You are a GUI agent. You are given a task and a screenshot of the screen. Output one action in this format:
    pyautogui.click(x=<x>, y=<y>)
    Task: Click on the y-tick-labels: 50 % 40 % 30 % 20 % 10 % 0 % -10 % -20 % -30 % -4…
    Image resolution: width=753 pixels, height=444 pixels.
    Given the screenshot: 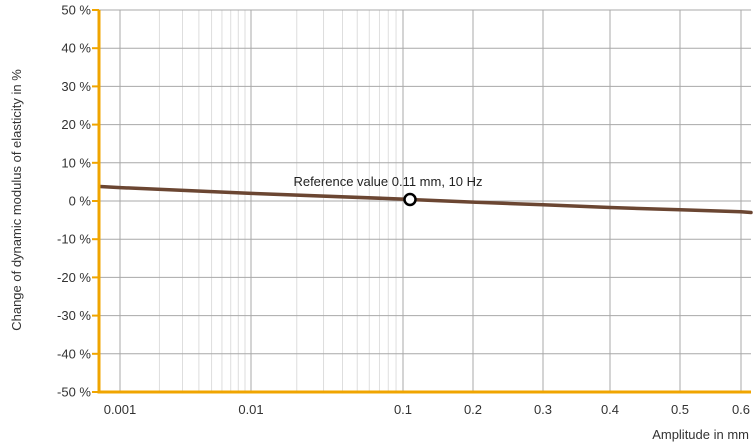 What is the action you would take?
    pyautogui.click(x=78, y=201)
    